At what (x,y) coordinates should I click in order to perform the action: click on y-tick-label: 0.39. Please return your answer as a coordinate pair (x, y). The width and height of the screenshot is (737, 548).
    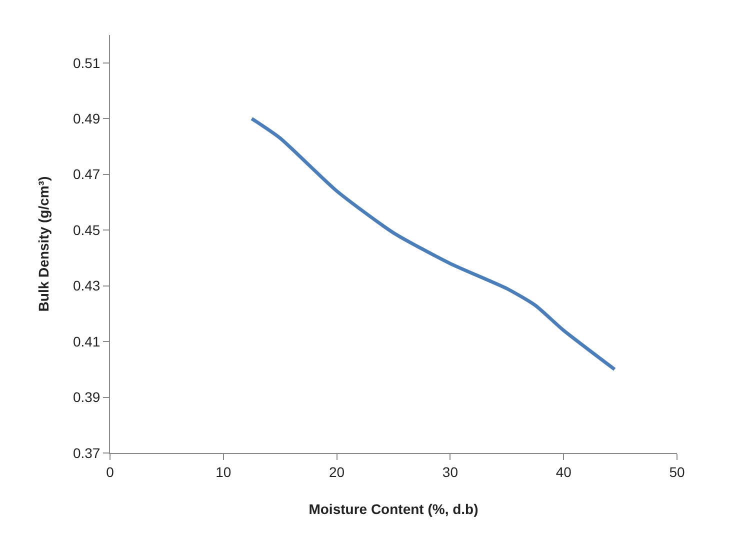
    Looking at the image, I should click on (86, 397).